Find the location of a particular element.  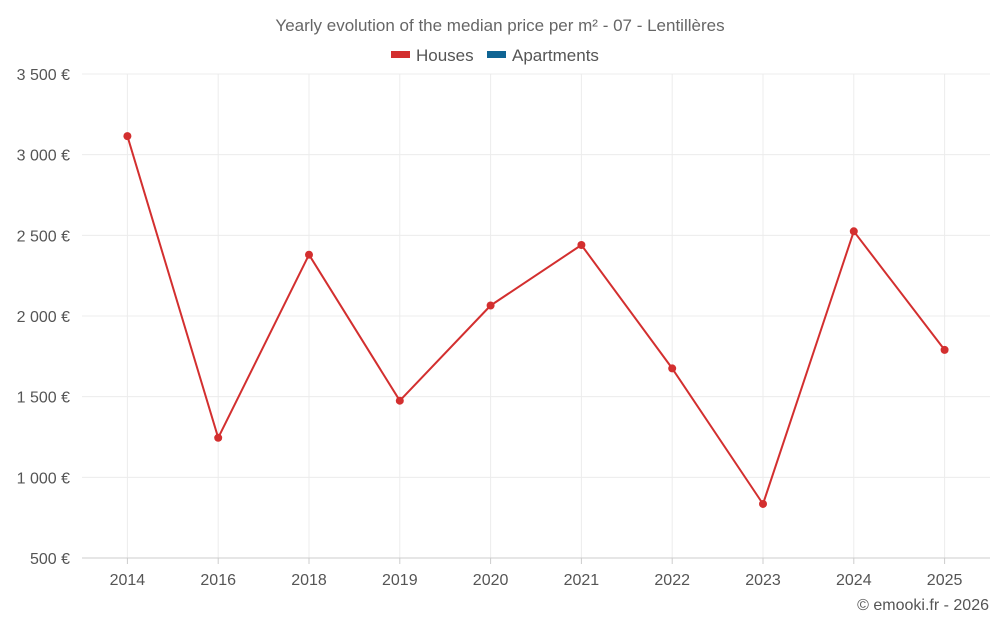

legend-label-houses: Houses is located at coordinates (445, 55).